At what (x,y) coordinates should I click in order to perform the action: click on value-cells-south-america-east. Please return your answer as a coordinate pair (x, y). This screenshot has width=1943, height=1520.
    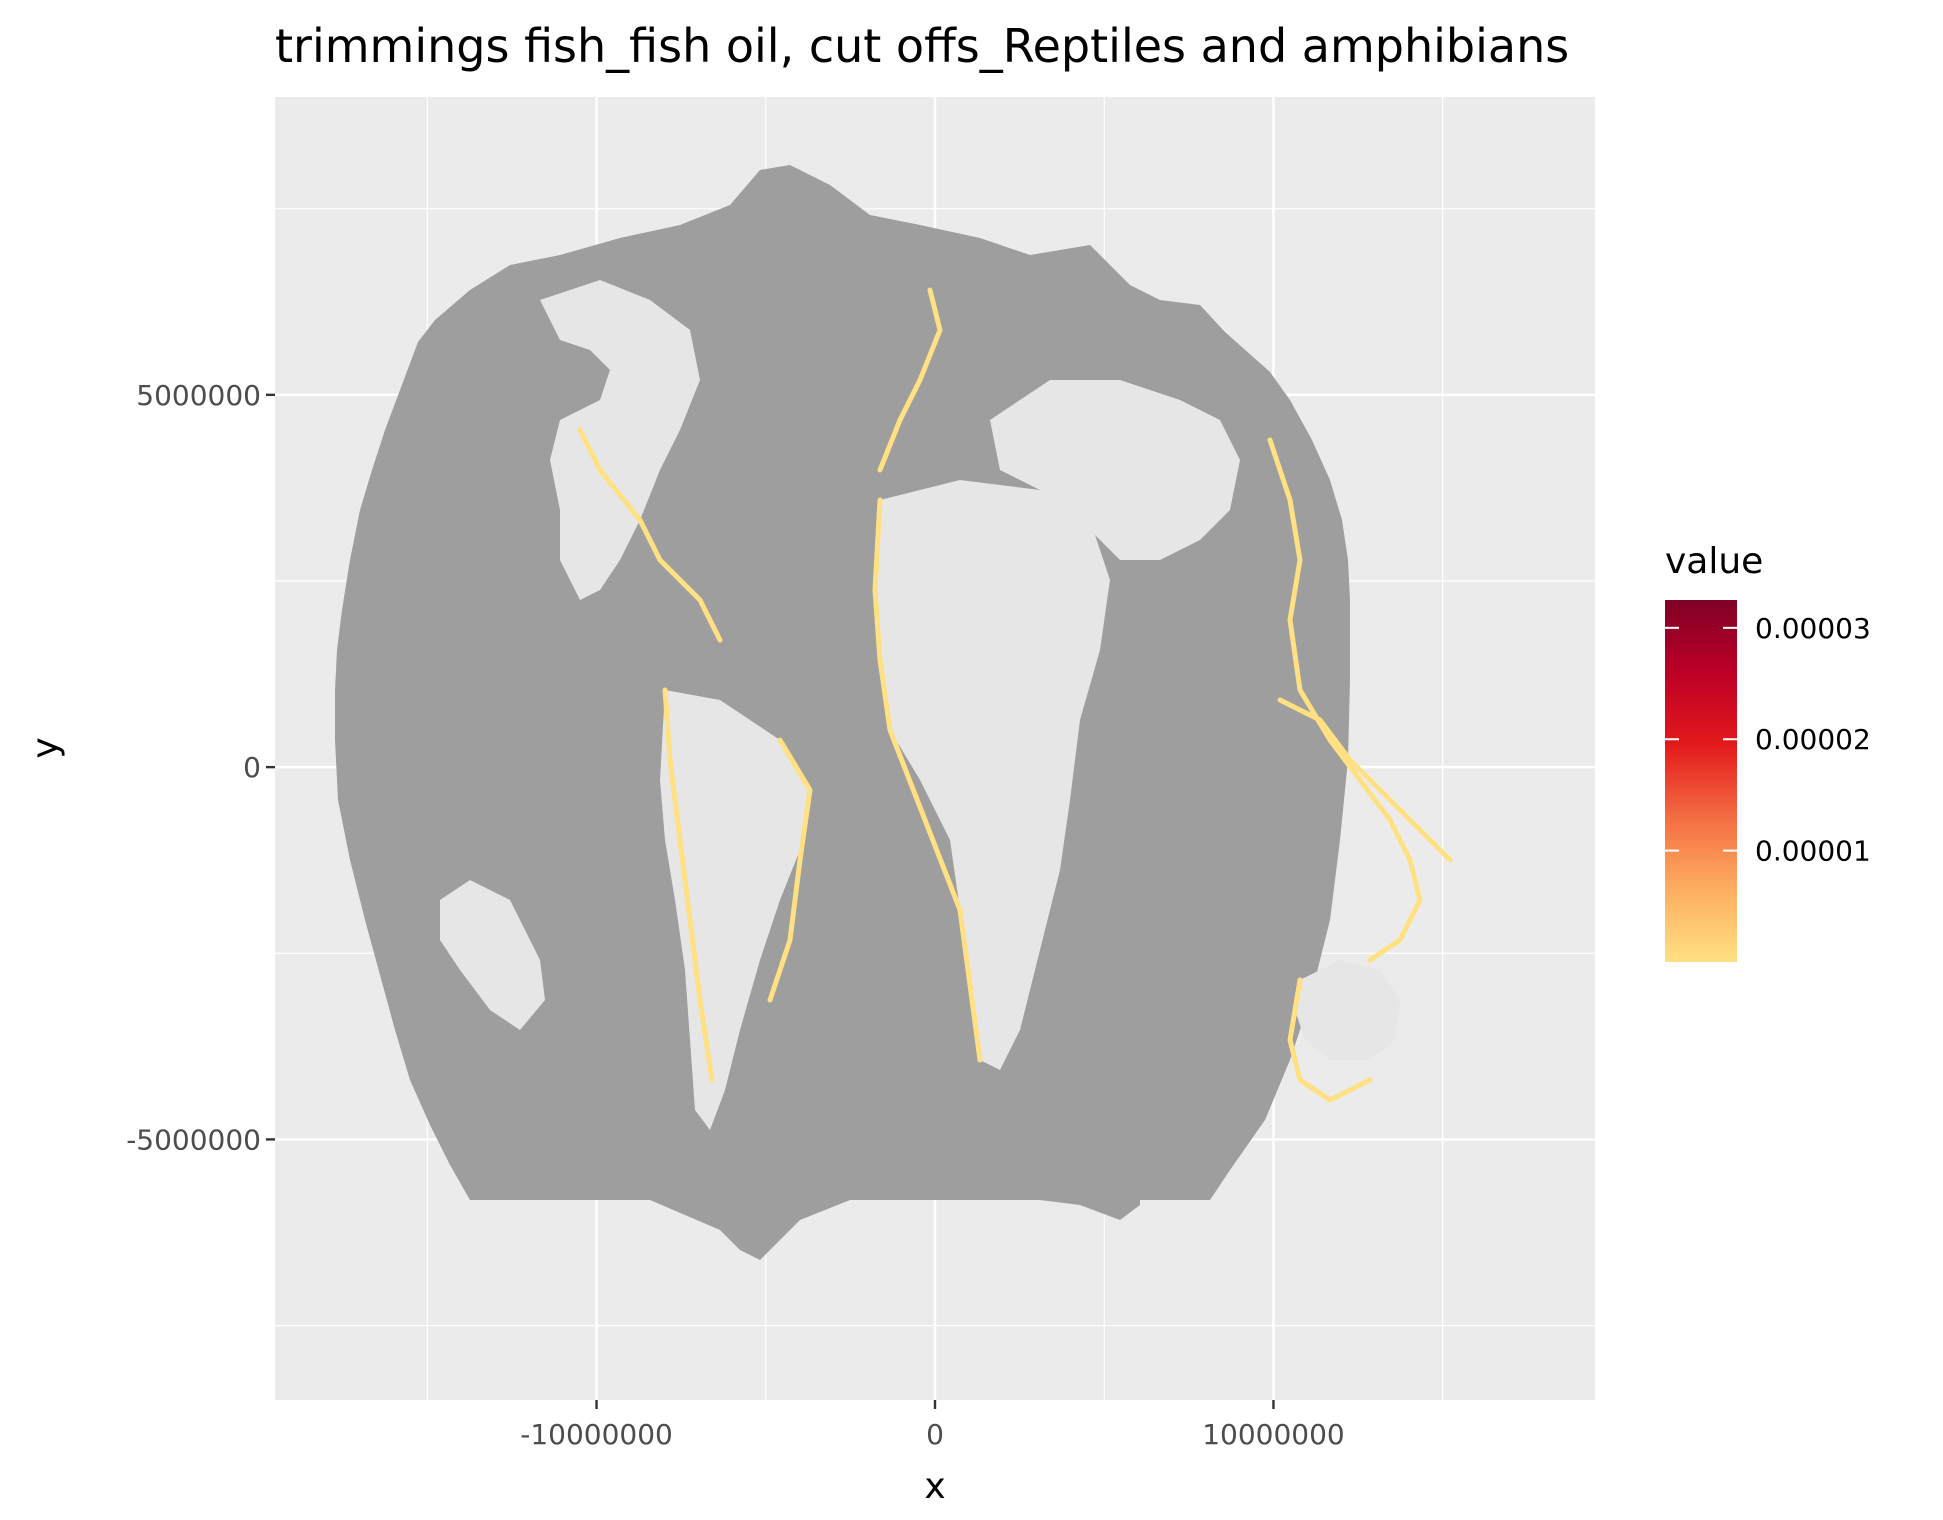
    Looking at the image, I should click on (790, 870).